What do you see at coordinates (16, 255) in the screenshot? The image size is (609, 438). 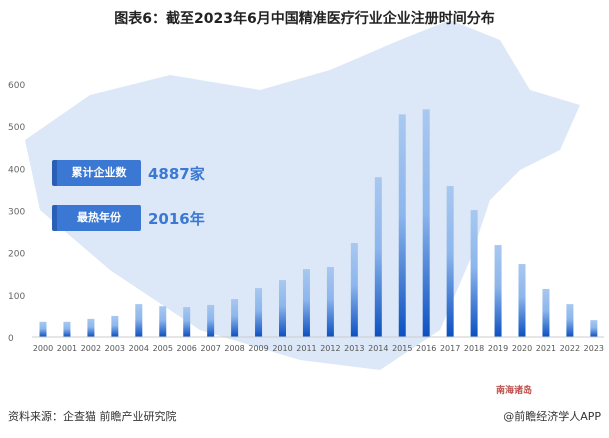 I see `y-tick-label: 200` at bounding box center [16, 255].